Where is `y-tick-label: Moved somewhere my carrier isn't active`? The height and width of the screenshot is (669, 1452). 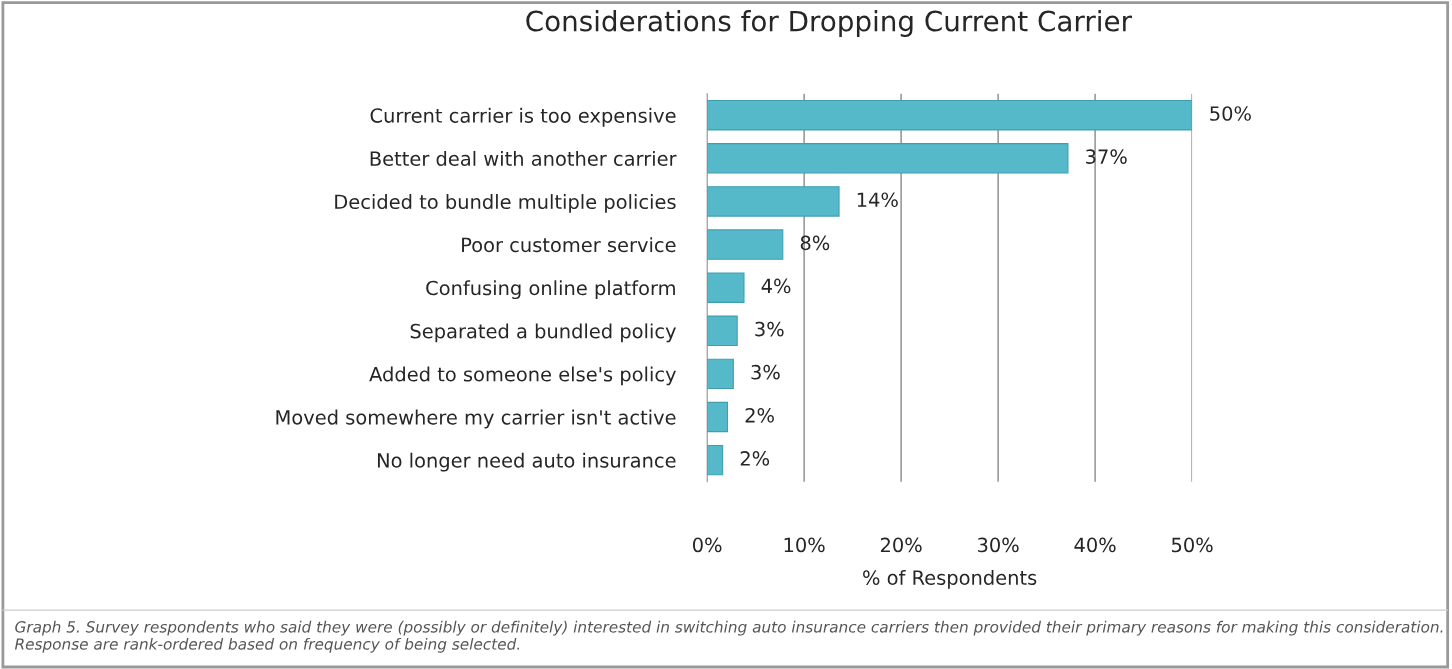 y-tick-label: Moved somewhere my carrier isn't active is located at coordinates (476, 419).